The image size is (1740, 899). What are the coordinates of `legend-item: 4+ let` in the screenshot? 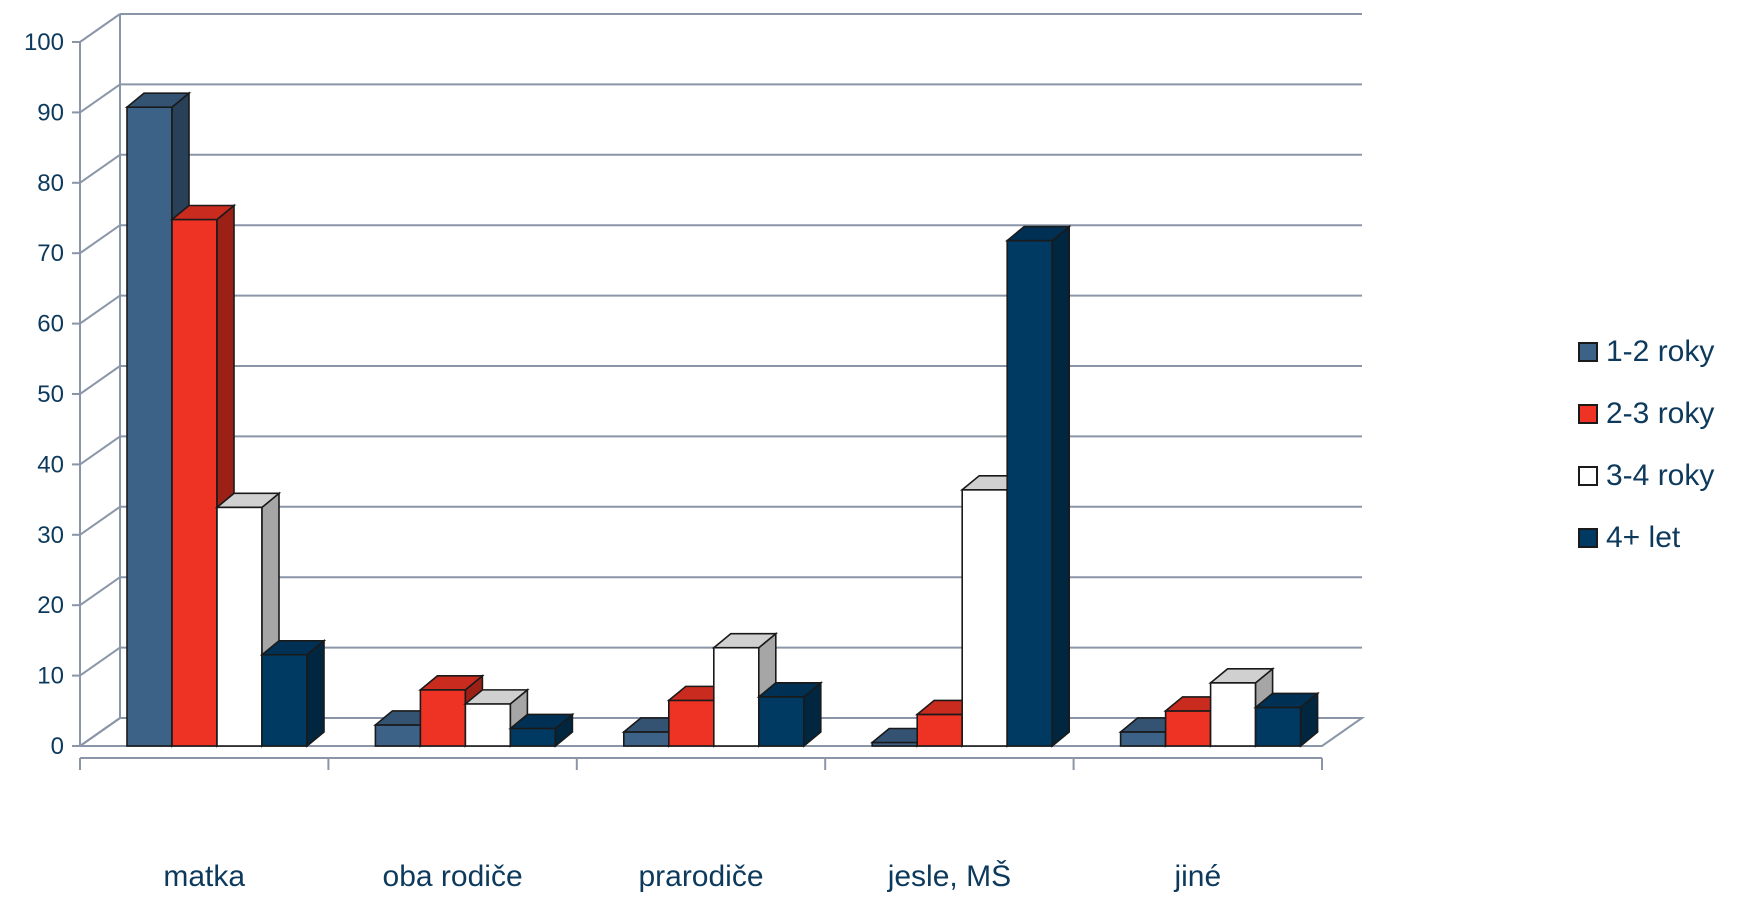 It's located at (1646, 538).